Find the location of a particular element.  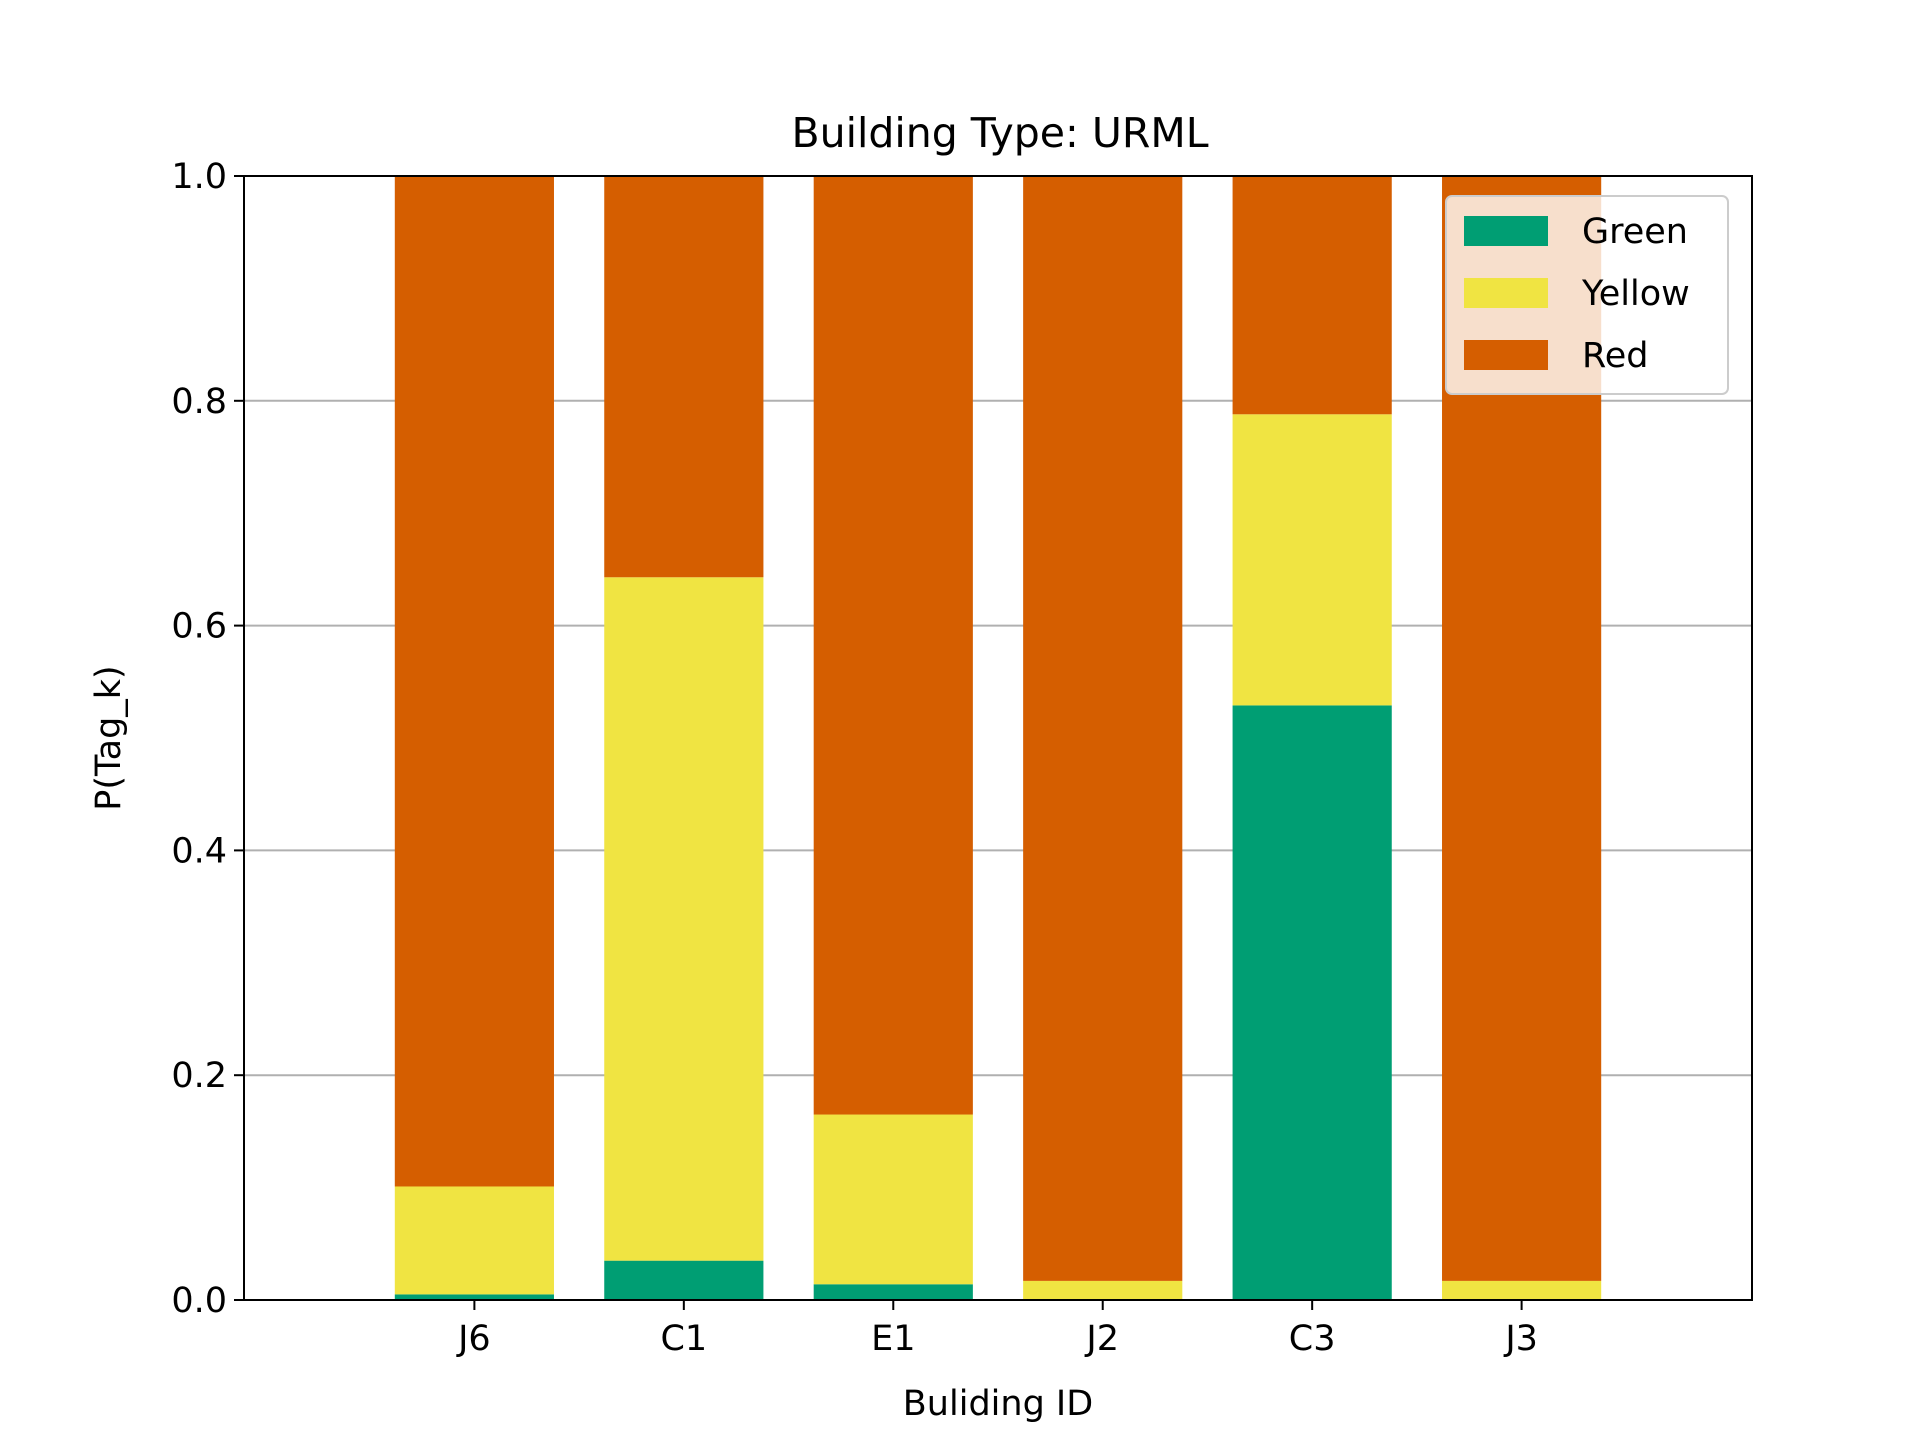

bar-red-c3 is located at coordinates (1312, 295).